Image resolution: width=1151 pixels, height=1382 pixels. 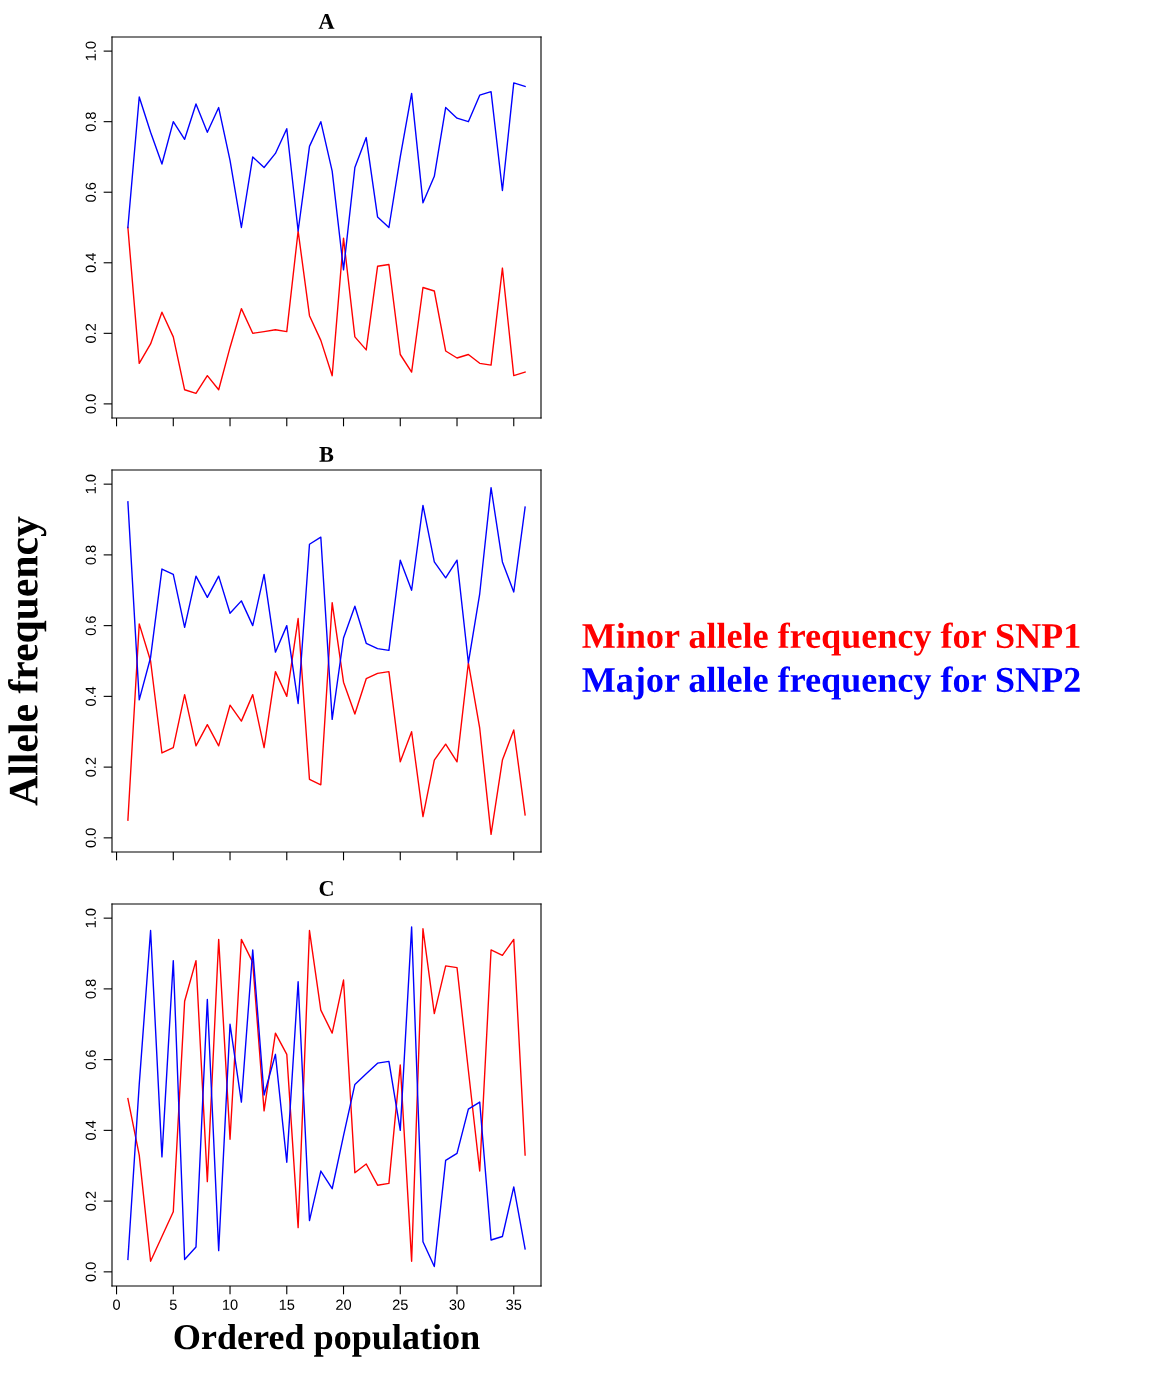 What do you see at coordinates (173, 1304) in the screenshot?
I see `x-tick-label: 5` at bounding box center [173, 1304].